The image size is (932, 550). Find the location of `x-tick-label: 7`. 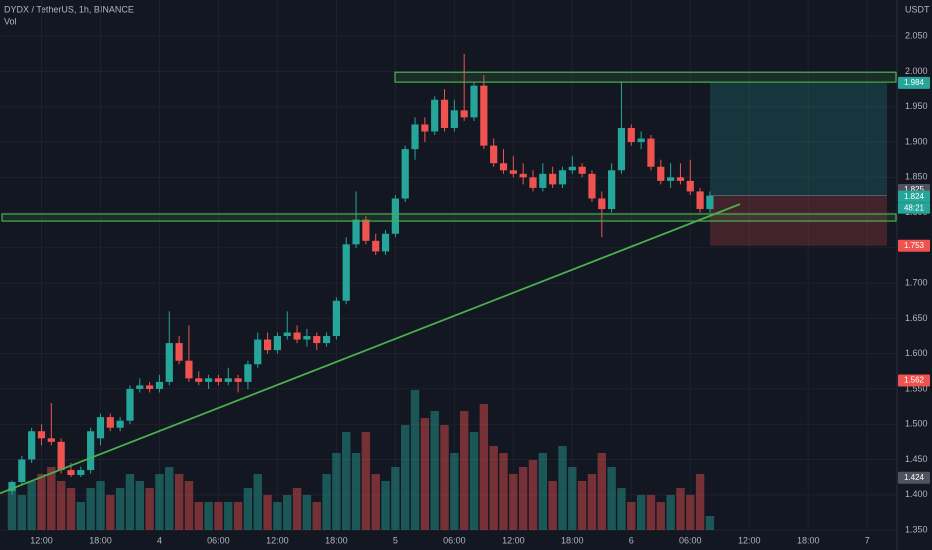

x-tick-label: 7 is located at coordinates (867, 540).